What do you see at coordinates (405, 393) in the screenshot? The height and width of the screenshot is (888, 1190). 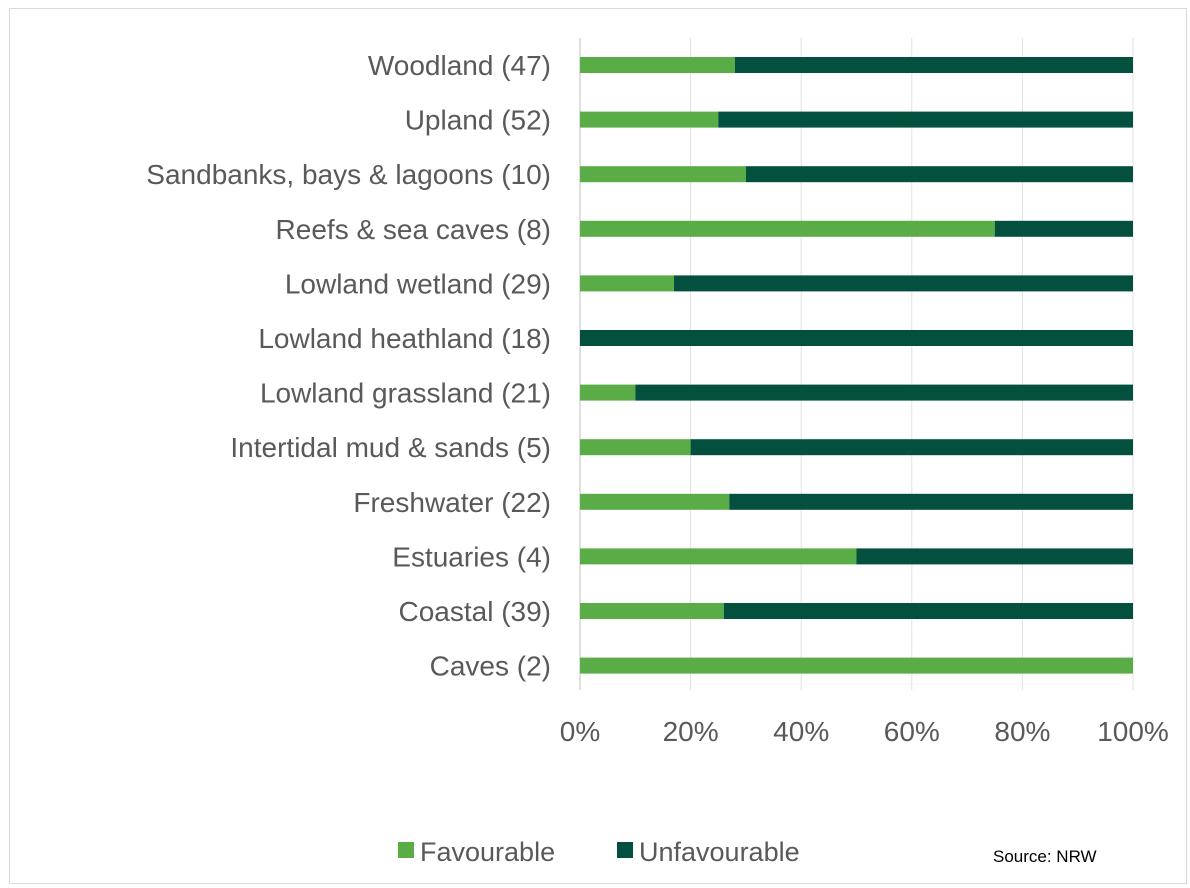 I see `category-label-6: Lowland grassland (21)` at bounding box center [405, 393].